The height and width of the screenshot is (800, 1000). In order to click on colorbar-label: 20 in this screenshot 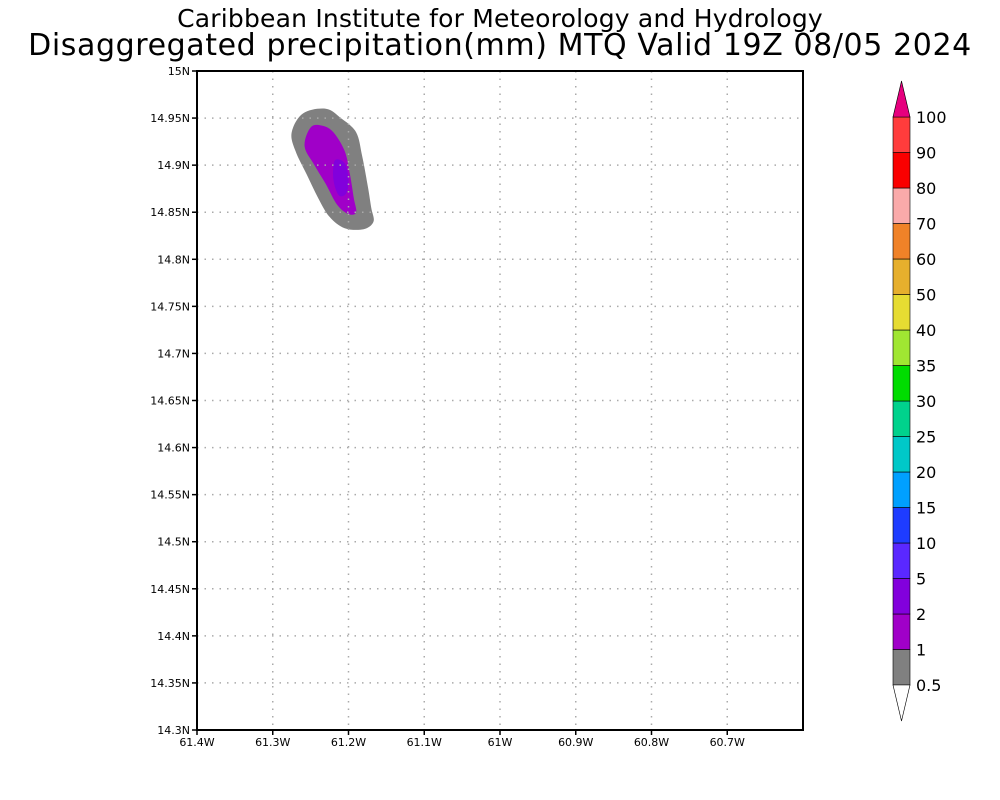, I will do `click(926, 472)`.